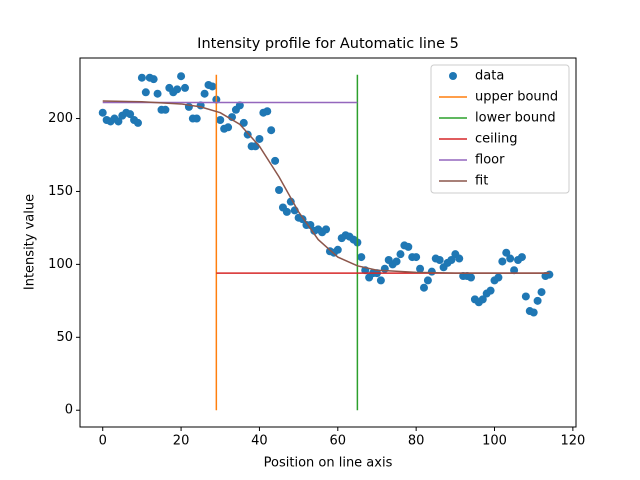 The height and width of the screenshot is (480, 640). I want to click on y-tick-label: 150, so click(60, 191).